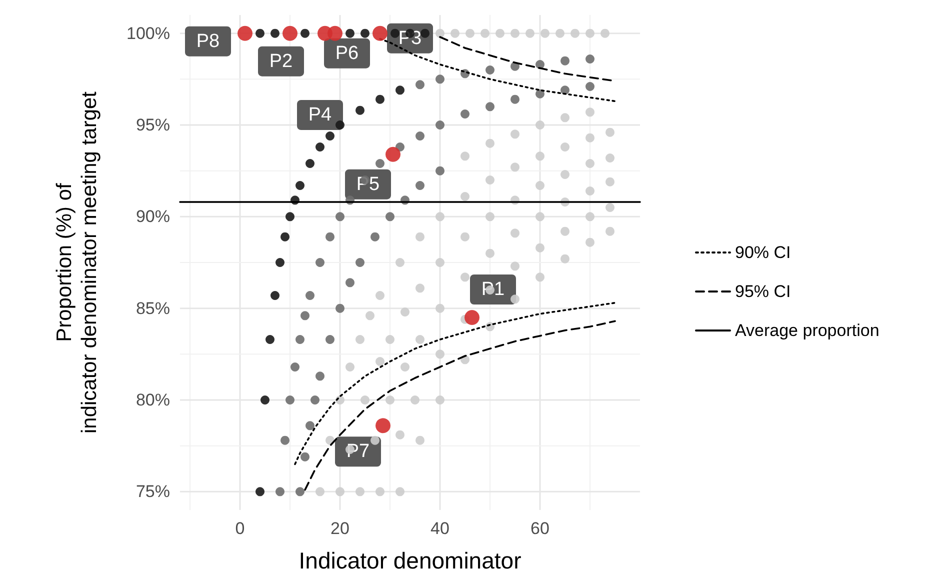 This screenshot has height=583, width=950. Describe the element at coordinates (281, 61) in the screenshot. I see `annotation: P2` at that location.